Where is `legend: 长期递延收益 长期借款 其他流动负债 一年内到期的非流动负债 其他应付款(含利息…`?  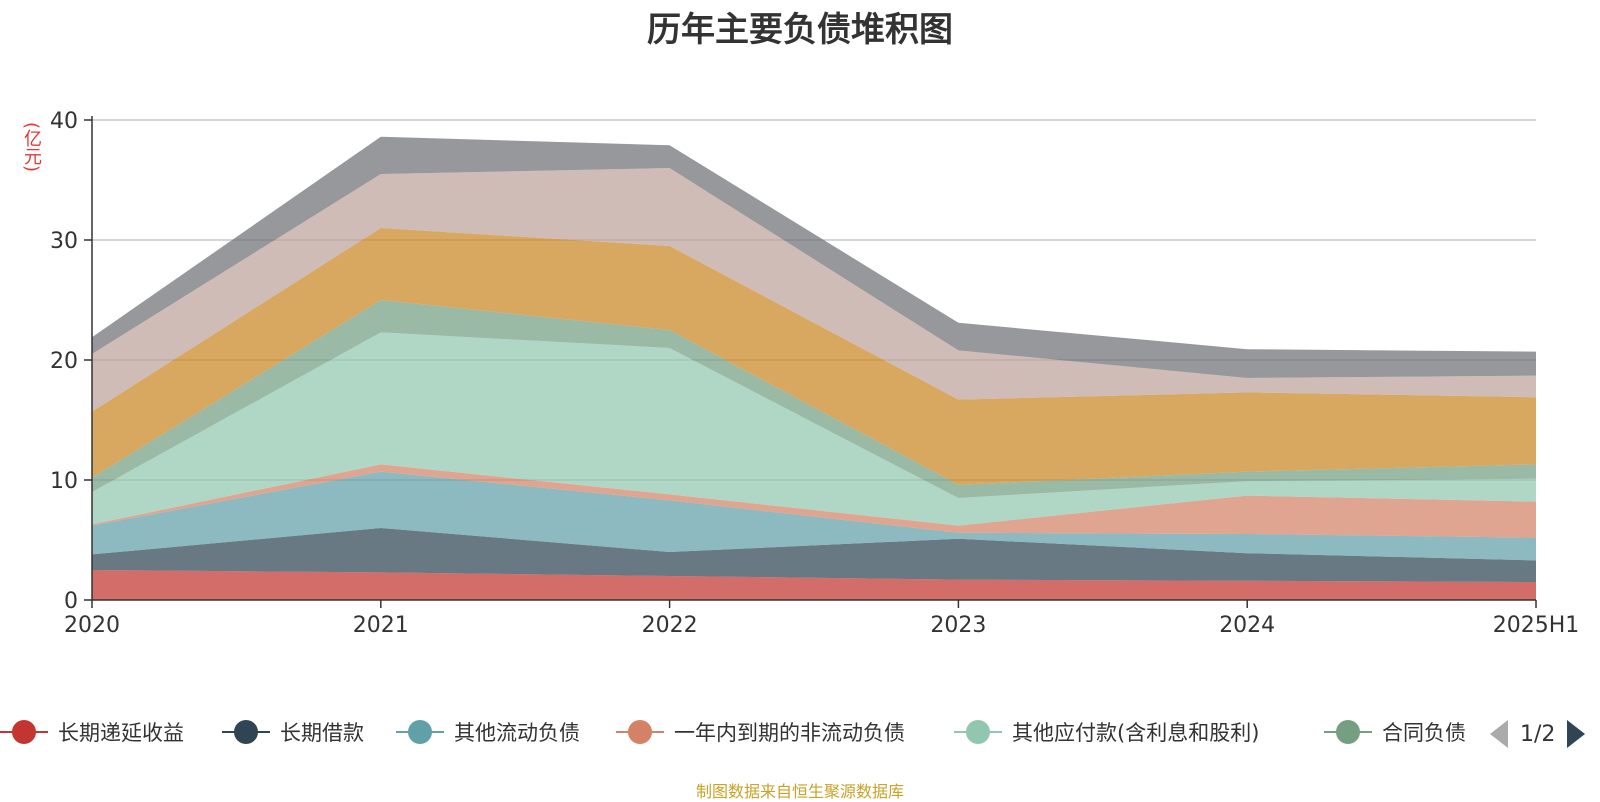 legend: 长期递延收益 长期借款 其他流动负债 一年内到期的非流动负债 其他应付款(含利息… is located at coordinates (800, 732).